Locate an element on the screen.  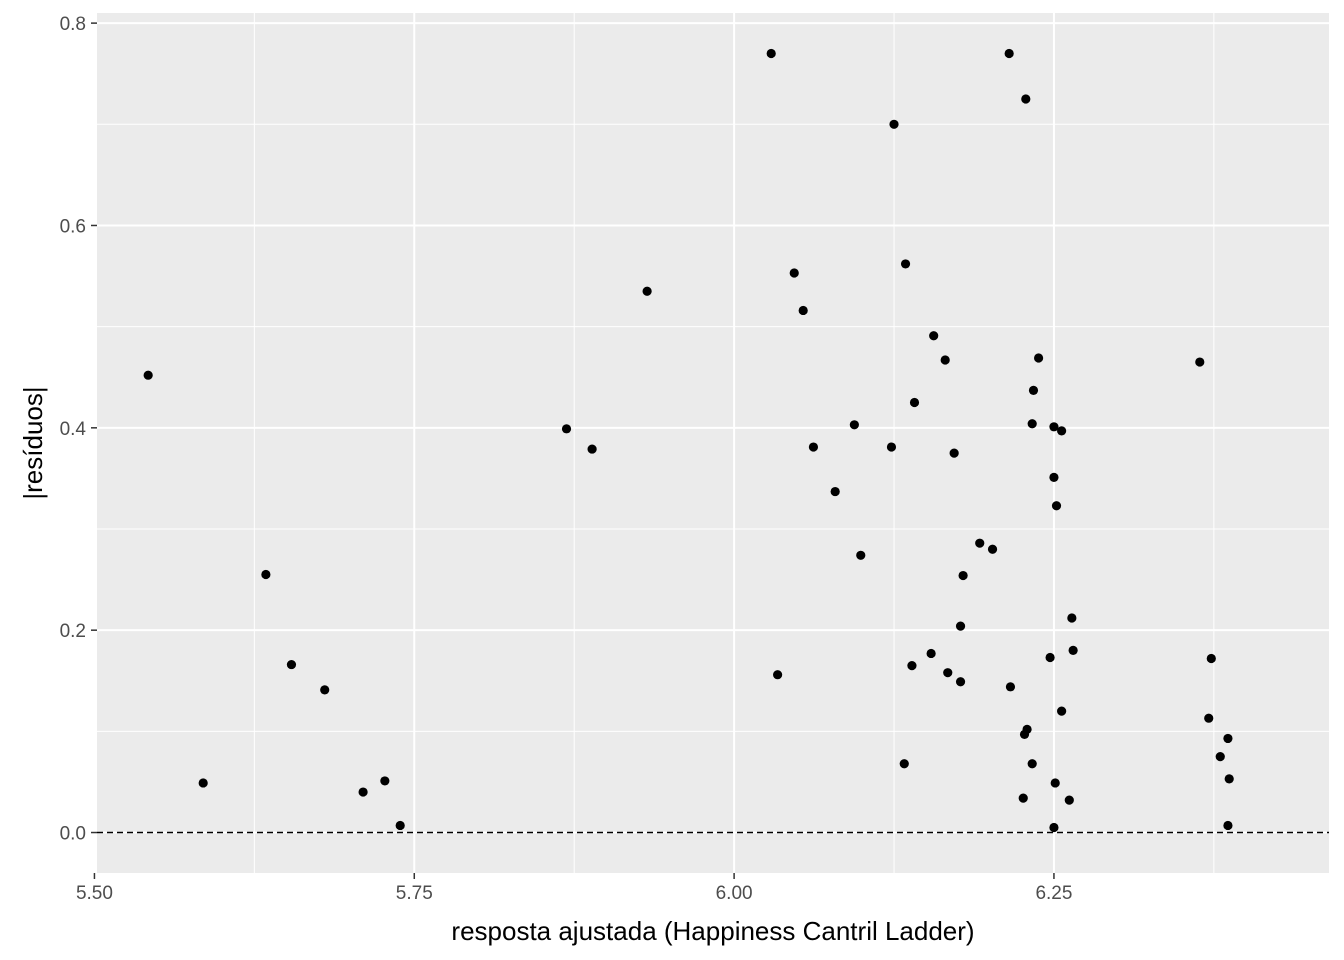
y-axis-title: |resíduos| is located at coordinates (33, 442).